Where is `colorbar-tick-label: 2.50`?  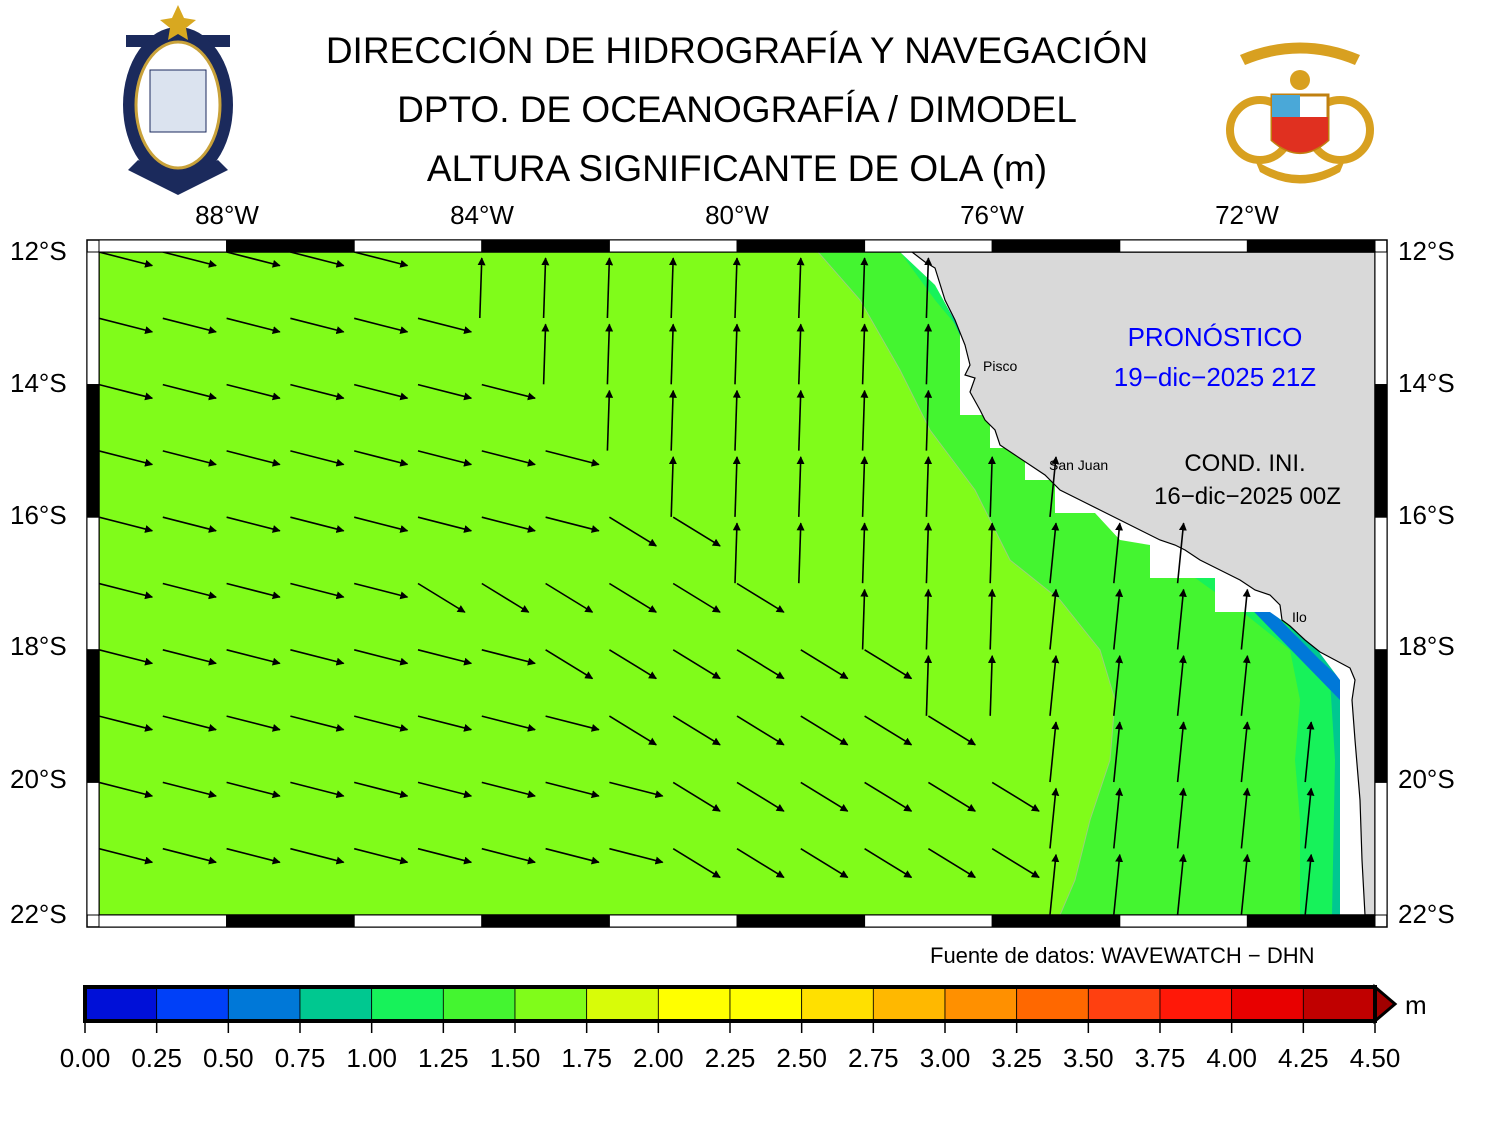
colorbar-tick-label: 2.50 is located at coordinates (801, 1058).